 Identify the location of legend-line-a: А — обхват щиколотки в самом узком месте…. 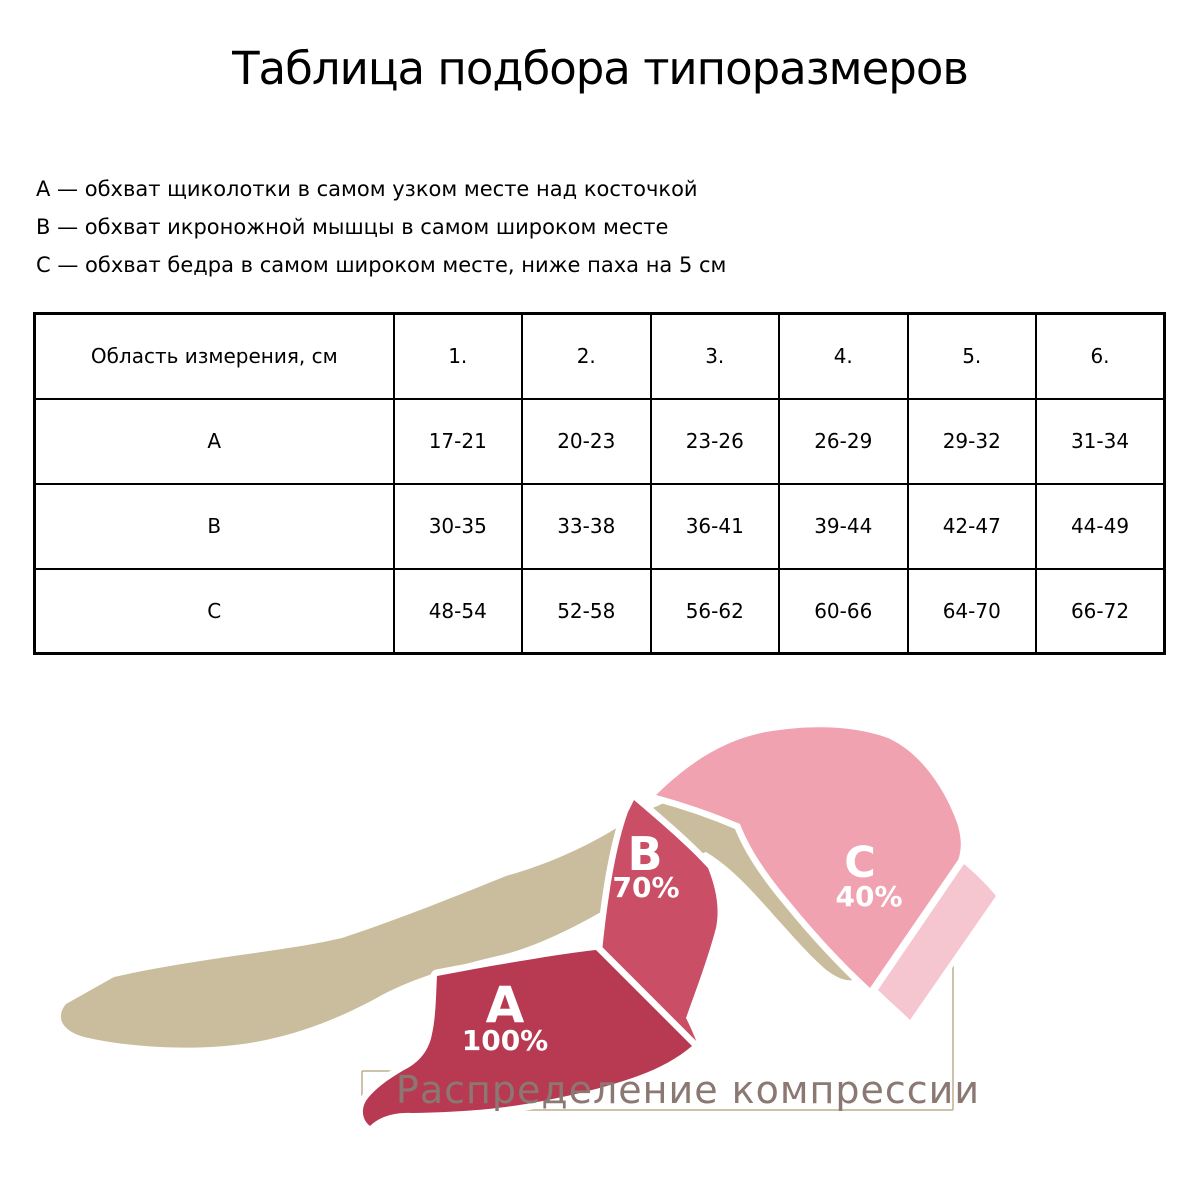
(367, 189).